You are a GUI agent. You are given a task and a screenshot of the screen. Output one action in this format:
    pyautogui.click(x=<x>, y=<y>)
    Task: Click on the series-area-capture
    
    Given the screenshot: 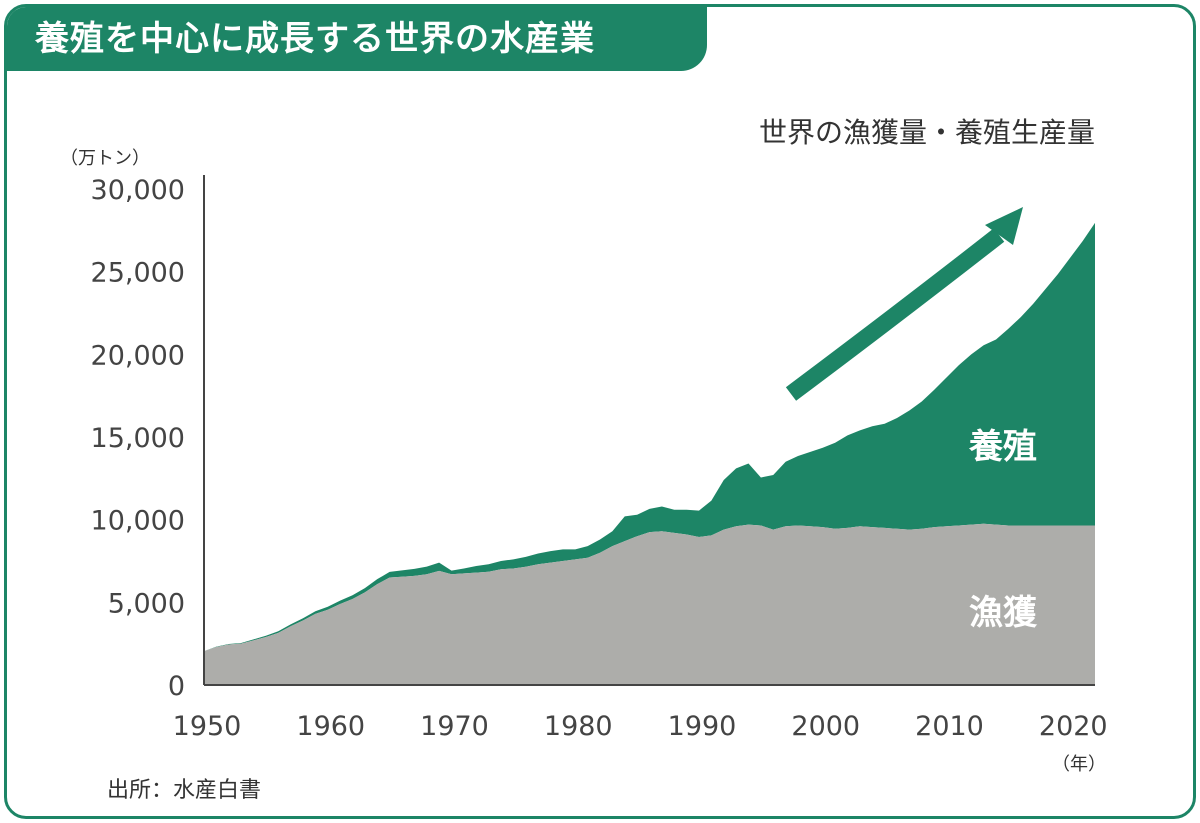 What is the action you would take?
    pyautogui.click(x=649, y=604)
    